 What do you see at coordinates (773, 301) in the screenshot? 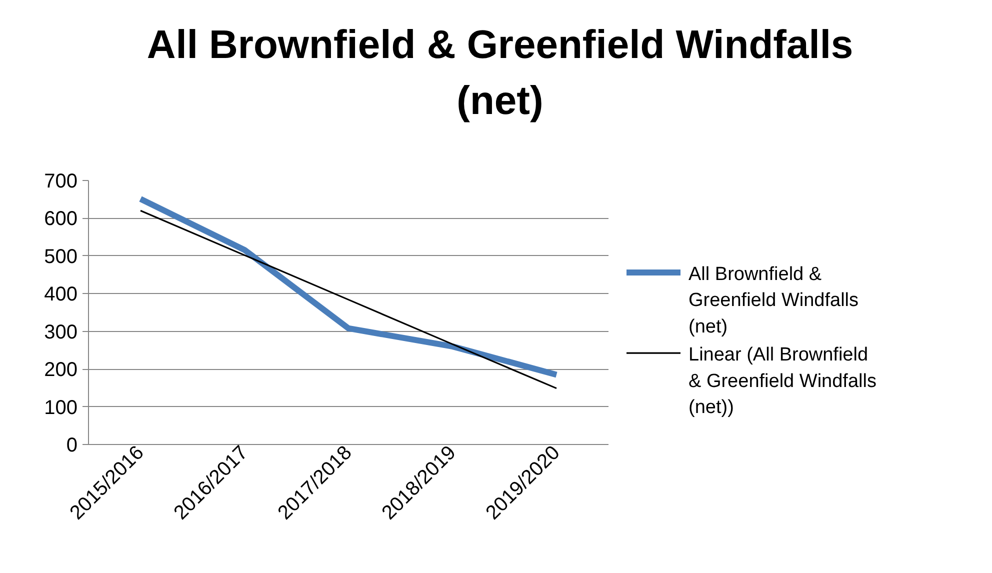
I see `legend-label: All Brownfield & Greenfield Windfalls (net)` at bounding box center [773, 301].